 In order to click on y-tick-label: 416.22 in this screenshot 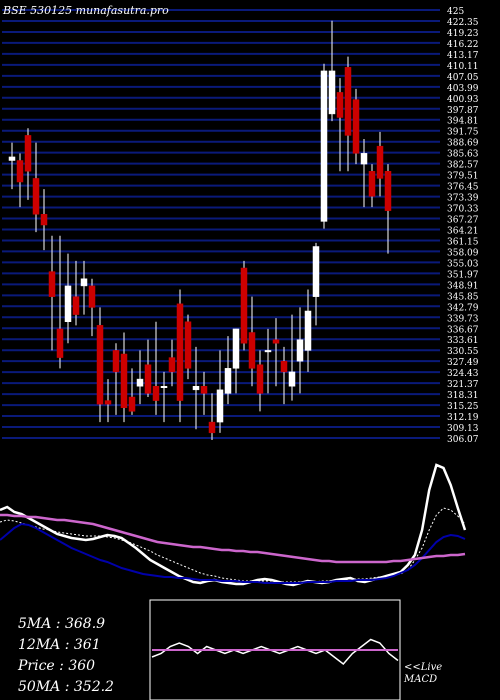, I will do `click(463, 45)`.